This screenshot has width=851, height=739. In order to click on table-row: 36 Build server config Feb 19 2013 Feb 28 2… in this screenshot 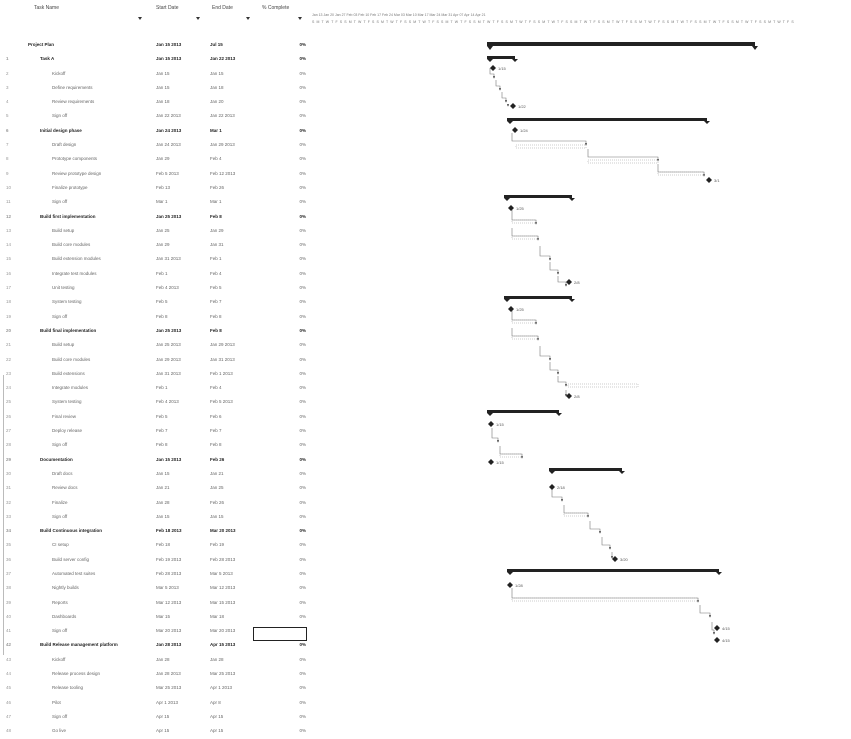, I will do `click(155, 560)`.